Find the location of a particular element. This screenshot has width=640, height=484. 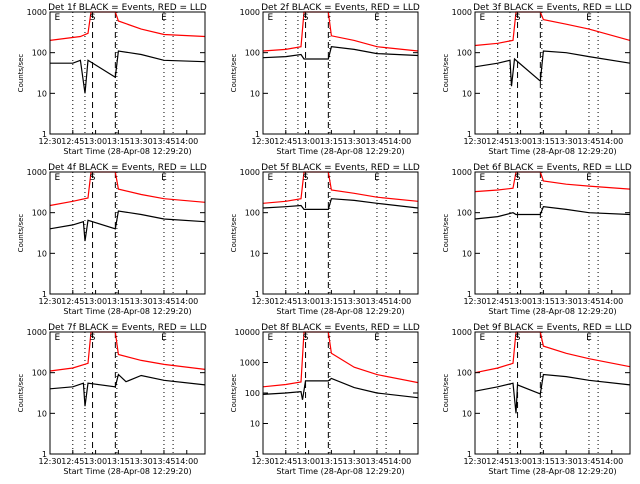

plot-title: Det 5f BLACK = Events, RED = LLD is located at coordinates (340, 168).